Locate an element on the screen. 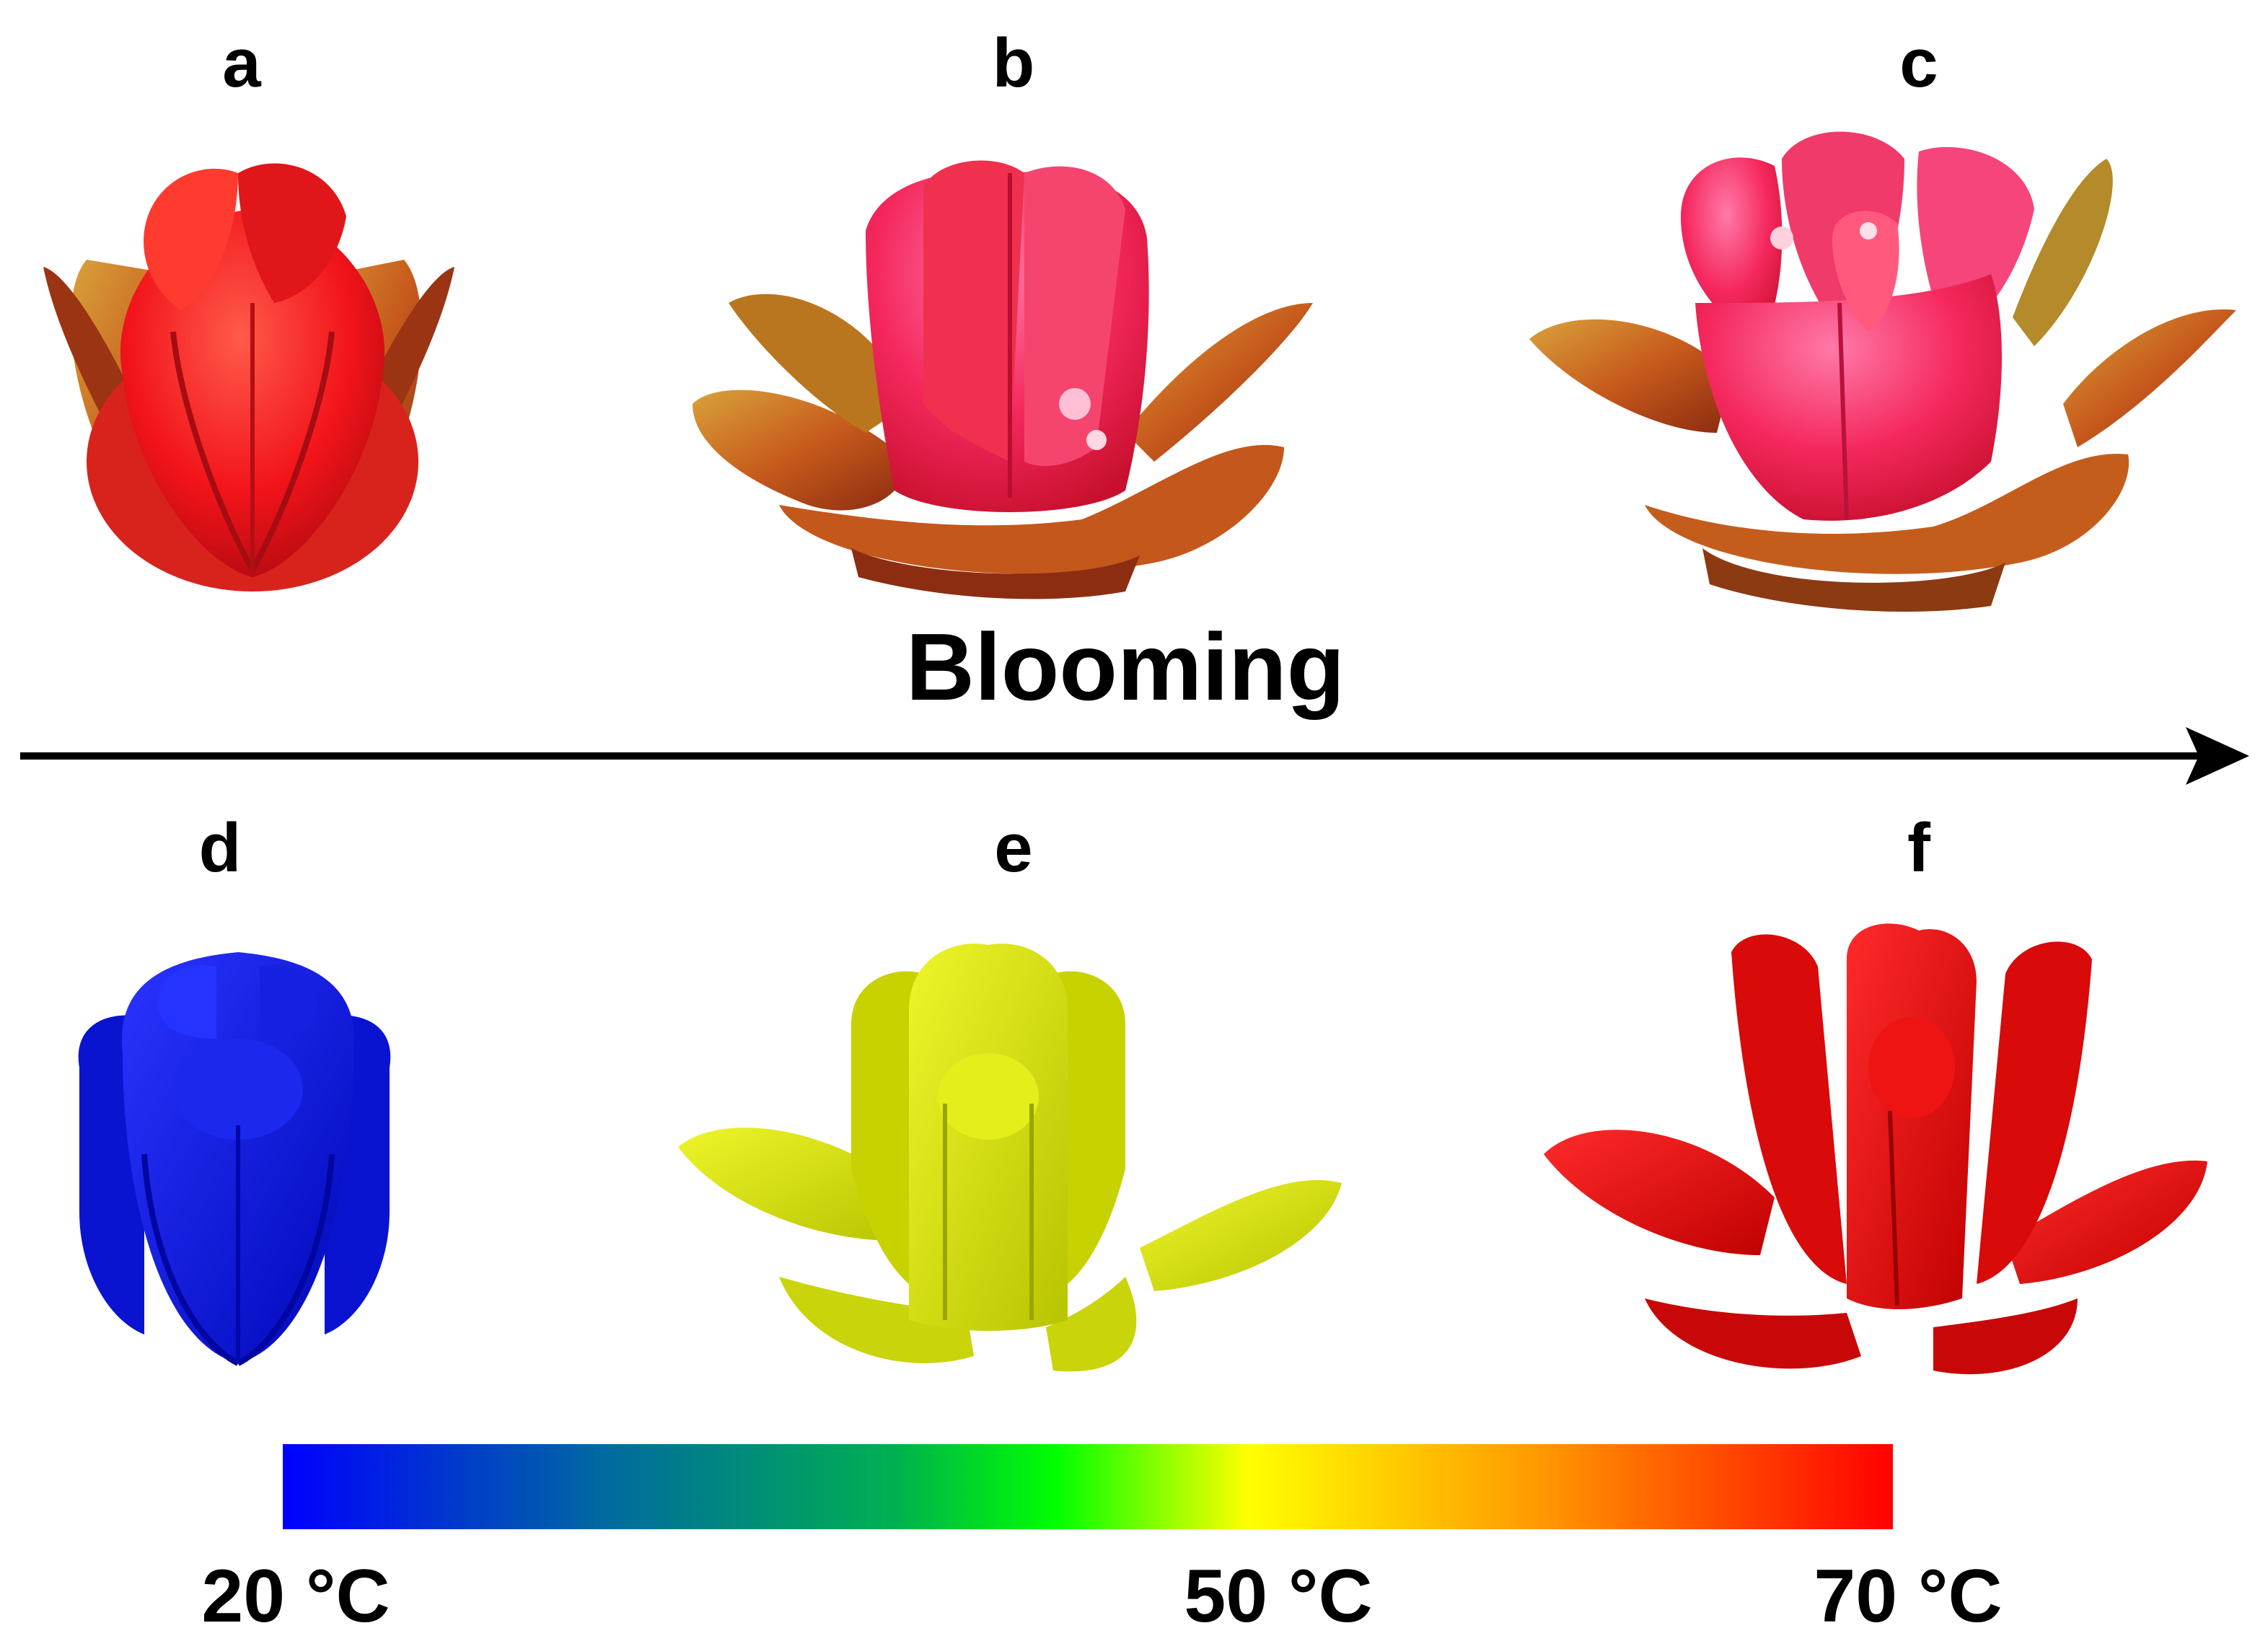 The image size is (2268, 1636). panel-label-d: d is located at coordinates (221, 848).